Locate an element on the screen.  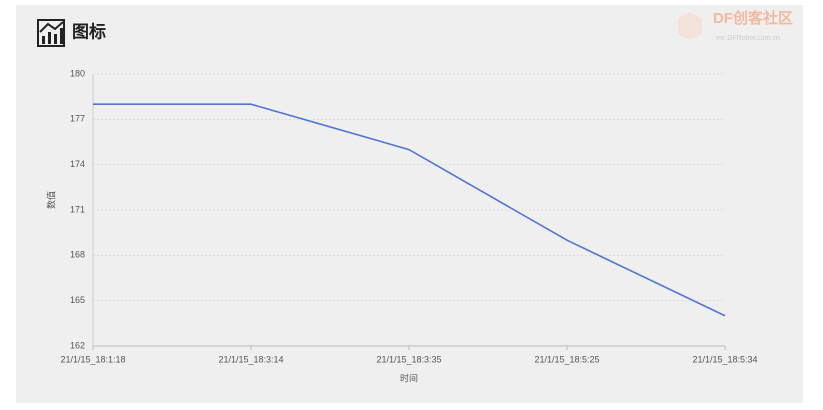
x-tick-label: 21/1/15_18:5:25 is located at coordinates (566, 359).